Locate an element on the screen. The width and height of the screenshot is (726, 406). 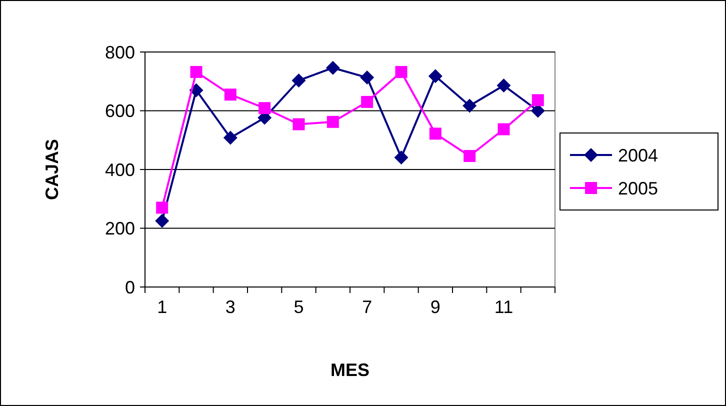
y-axis-title: CAJAS is located at coordinates (52, 169).